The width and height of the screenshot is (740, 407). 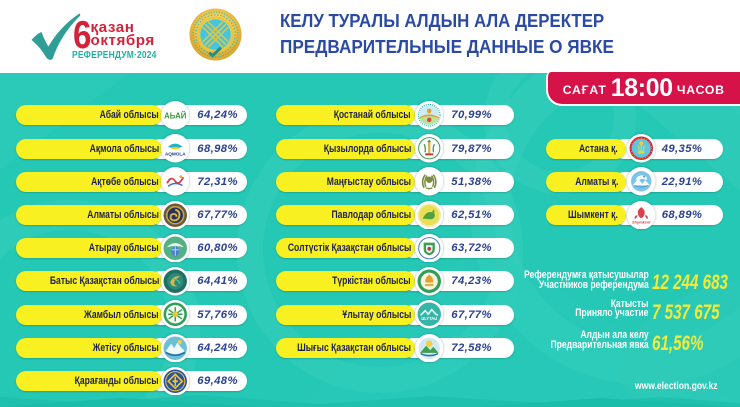 What do you see at coordinates (429, 318) in the screenshot?
I see `svg-text: ULYTAU` at bounding box center [429, 318].